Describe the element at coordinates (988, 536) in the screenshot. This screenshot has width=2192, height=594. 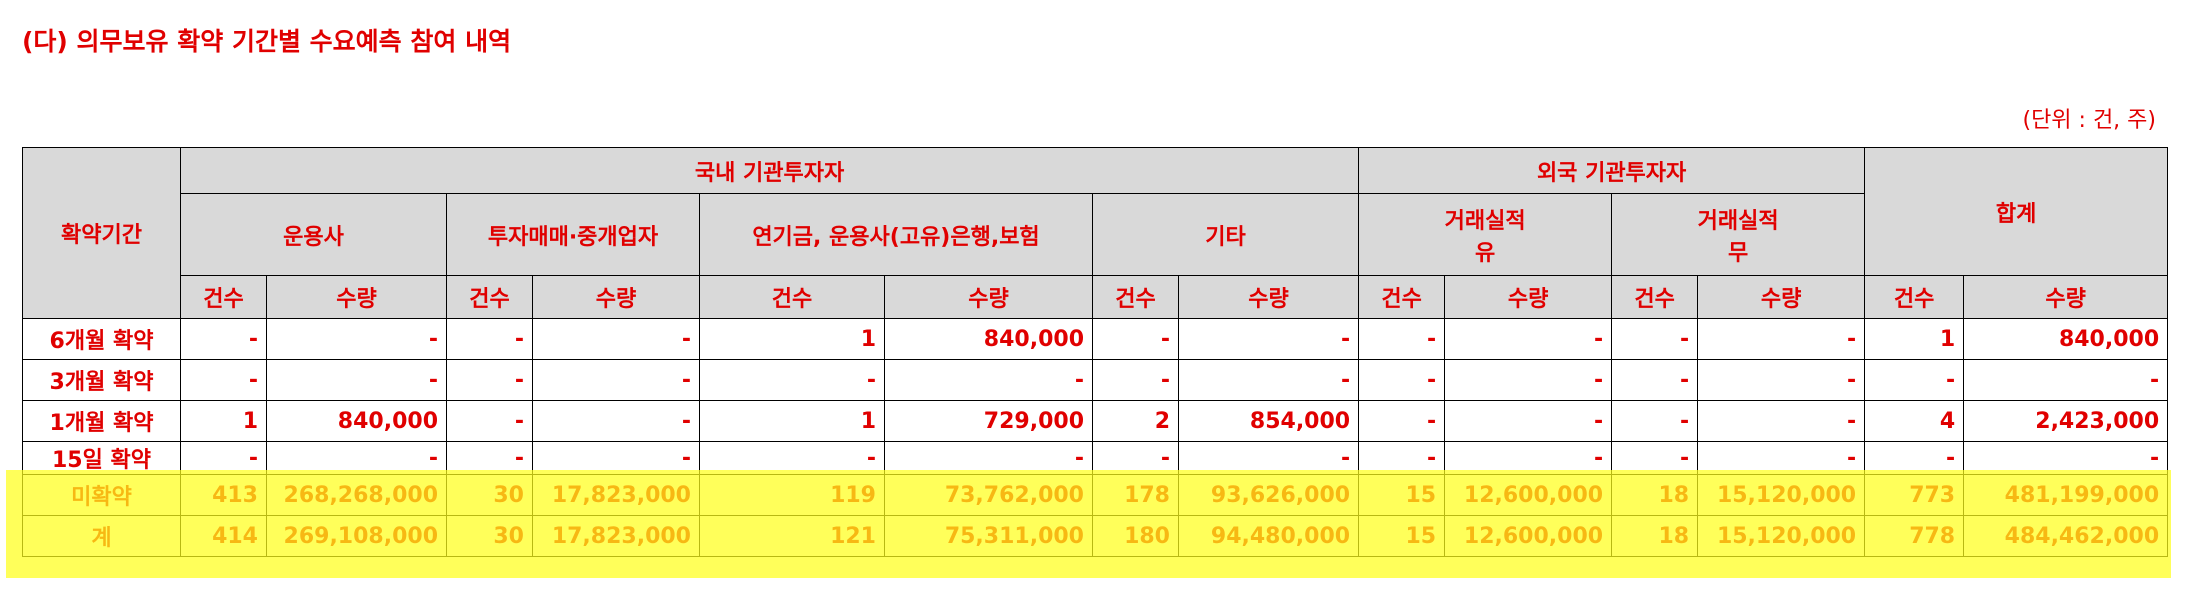
I see `qty-cell: 75,311,000` at that location.